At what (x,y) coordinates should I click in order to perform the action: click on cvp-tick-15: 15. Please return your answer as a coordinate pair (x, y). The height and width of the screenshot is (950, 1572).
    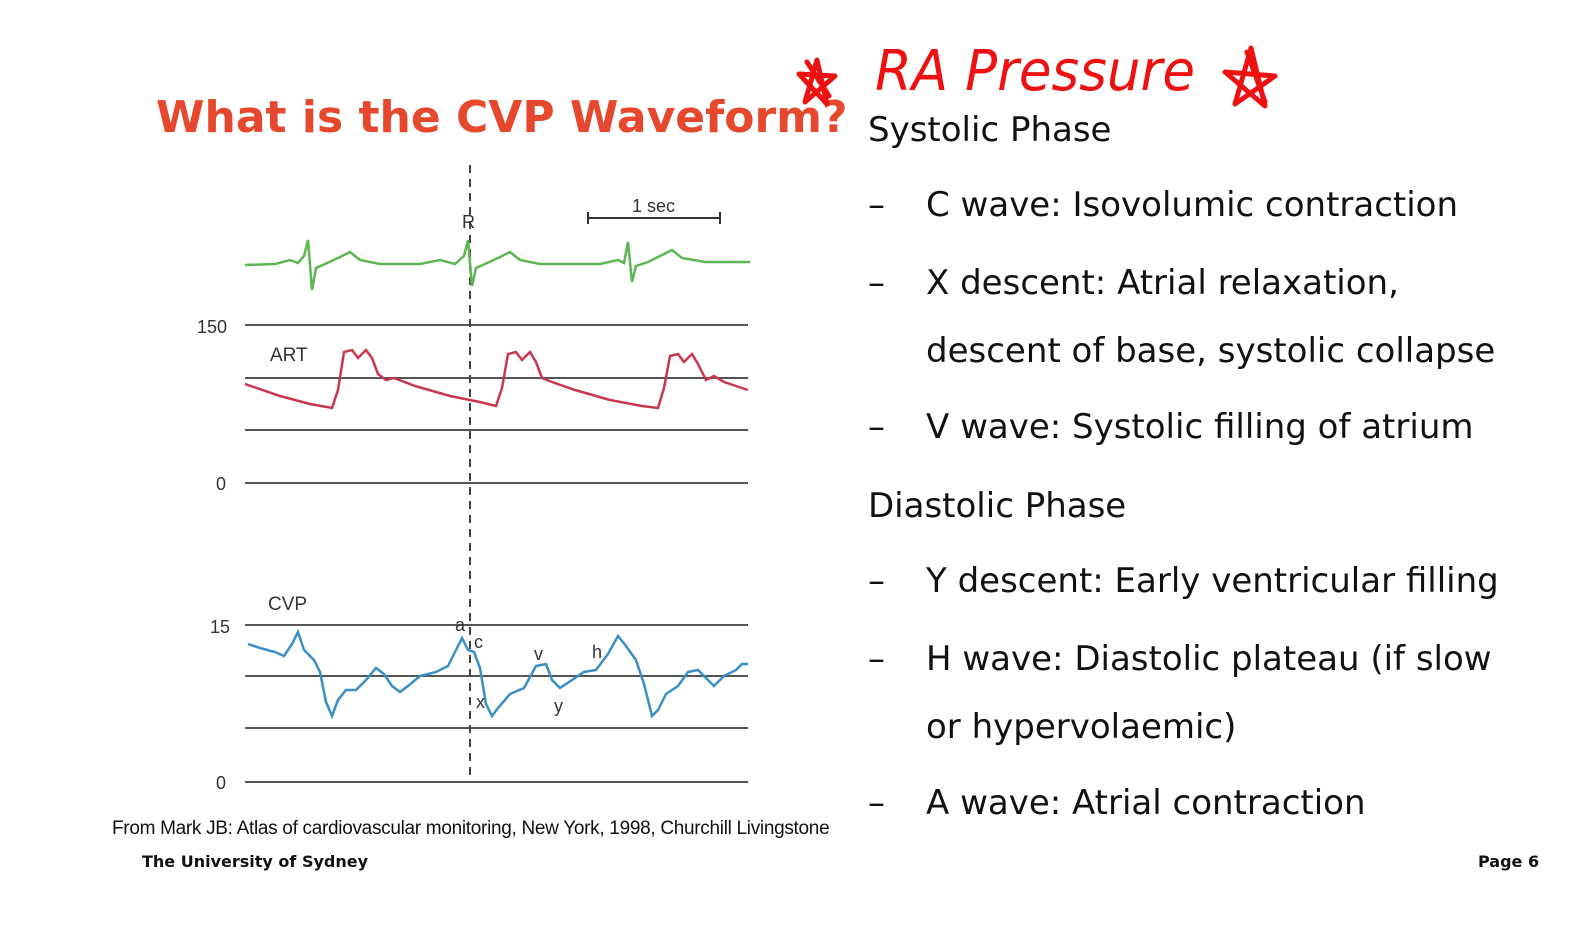
    Looking at the image, I should click on (220, 627).